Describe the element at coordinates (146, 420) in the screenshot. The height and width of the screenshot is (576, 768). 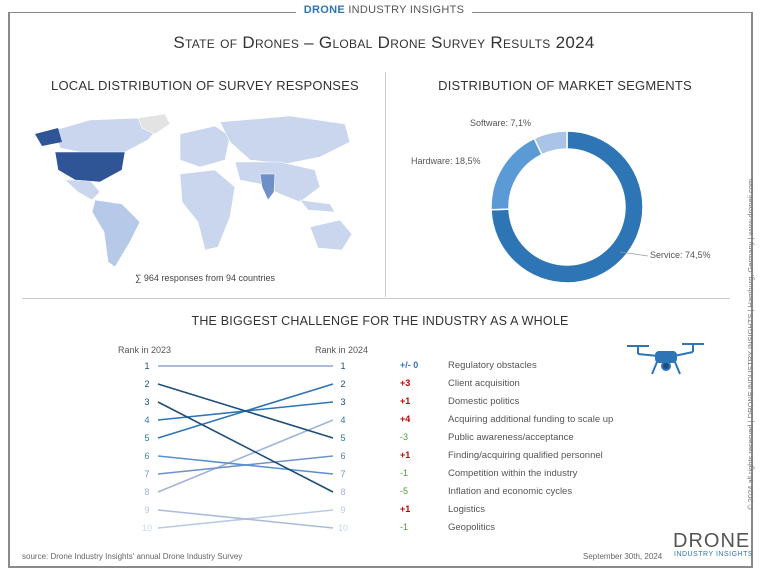
I see `rank-2023-4: 4` at that location.